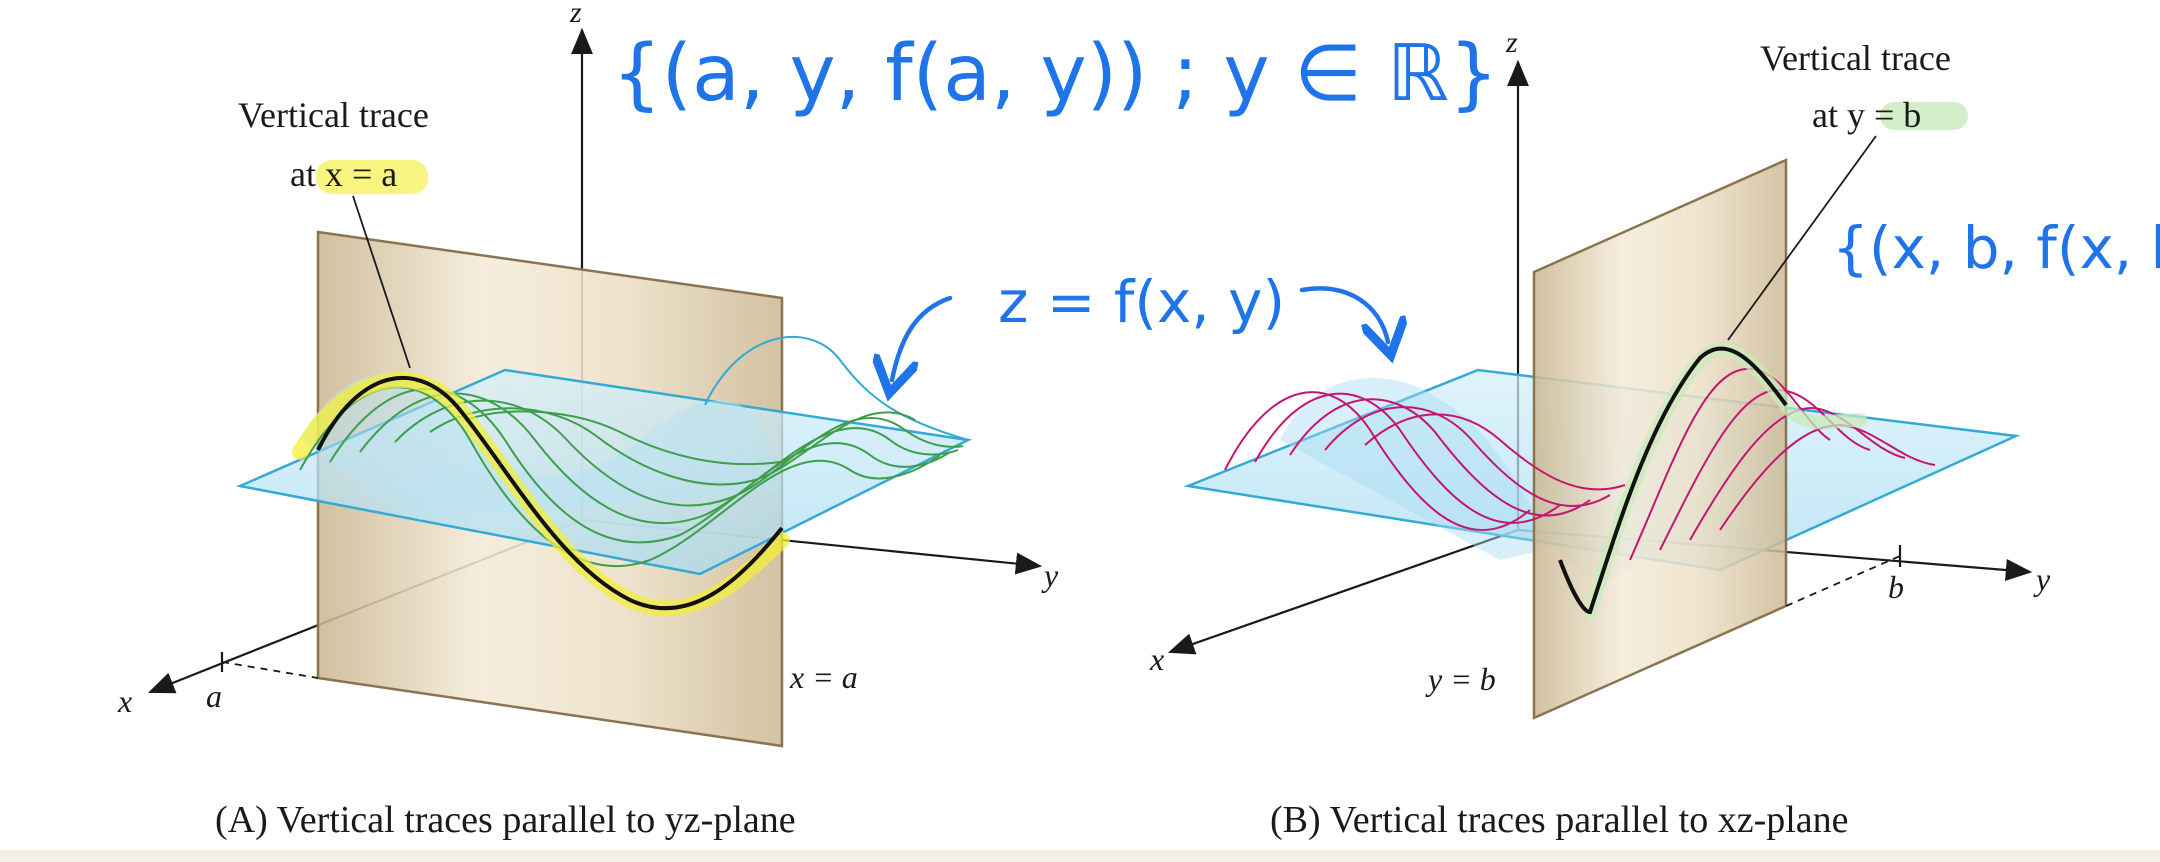  Describe the element at coordinates (1802, 238) in the screenshot. I see `leader-b` at that location.